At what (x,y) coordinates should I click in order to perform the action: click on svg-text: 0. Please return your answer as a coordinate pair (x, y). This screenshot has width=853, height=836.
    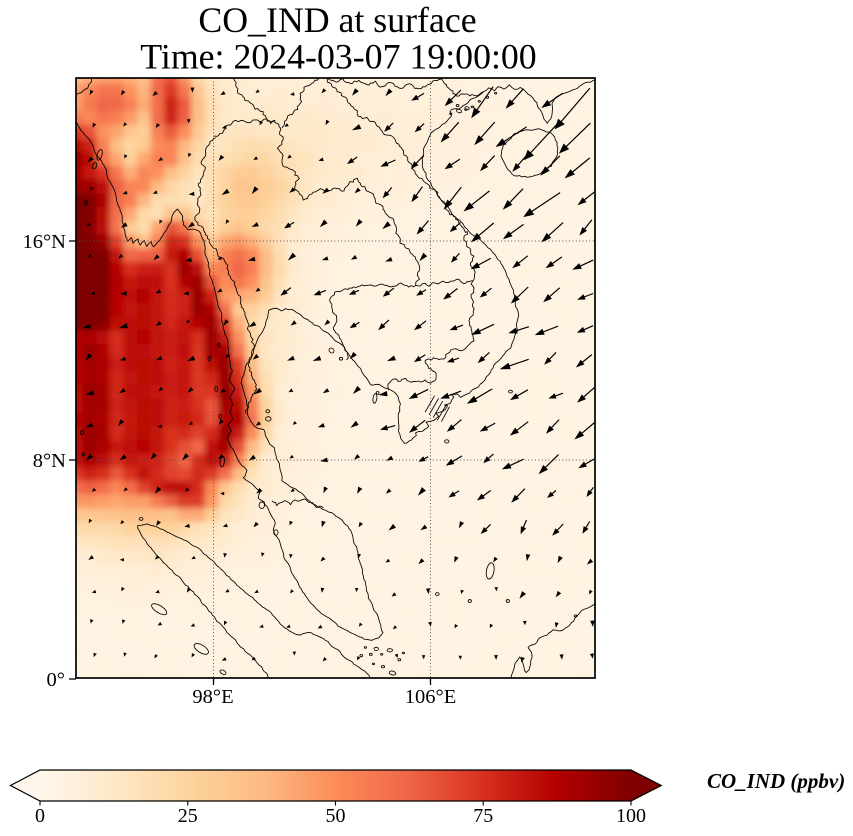
    Looking at the image, I should click on (40, 816).